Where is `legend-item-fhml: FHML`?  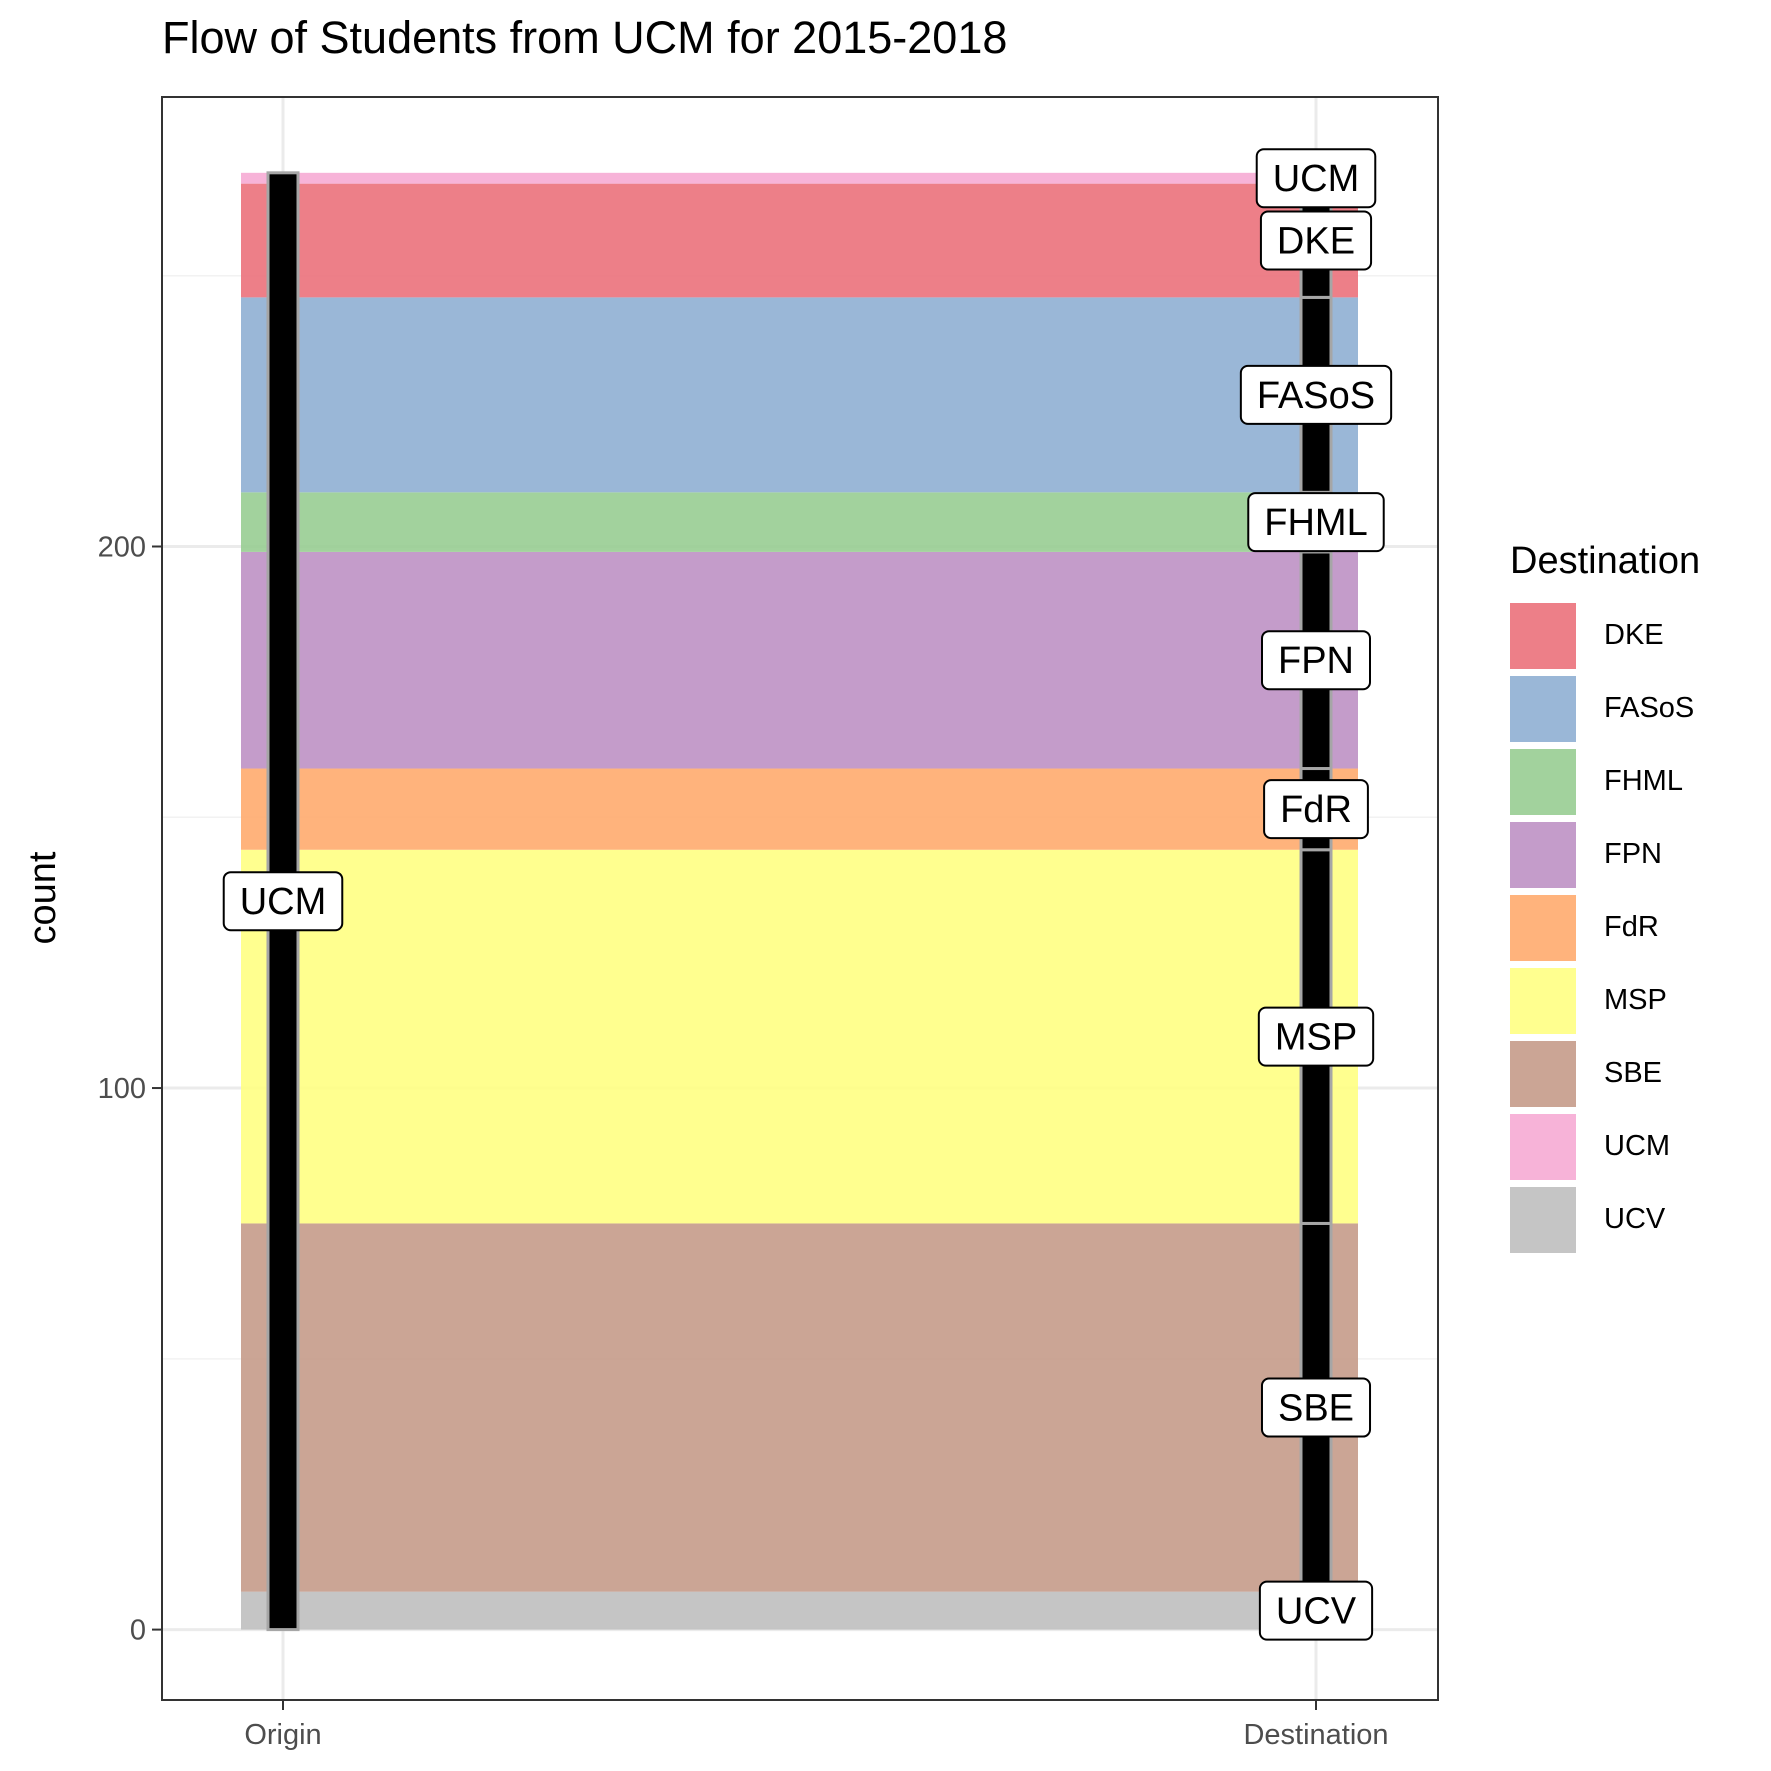
legend-item-fhml: FHML is located at coordinates (1605, 781).